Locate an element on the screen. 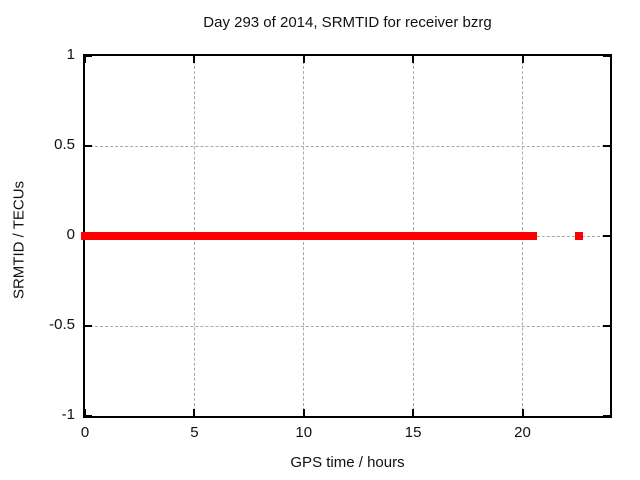 The height and width of the screenshot is (480, 640). x-tick-label: 5 is located at coordinates (194, 432).